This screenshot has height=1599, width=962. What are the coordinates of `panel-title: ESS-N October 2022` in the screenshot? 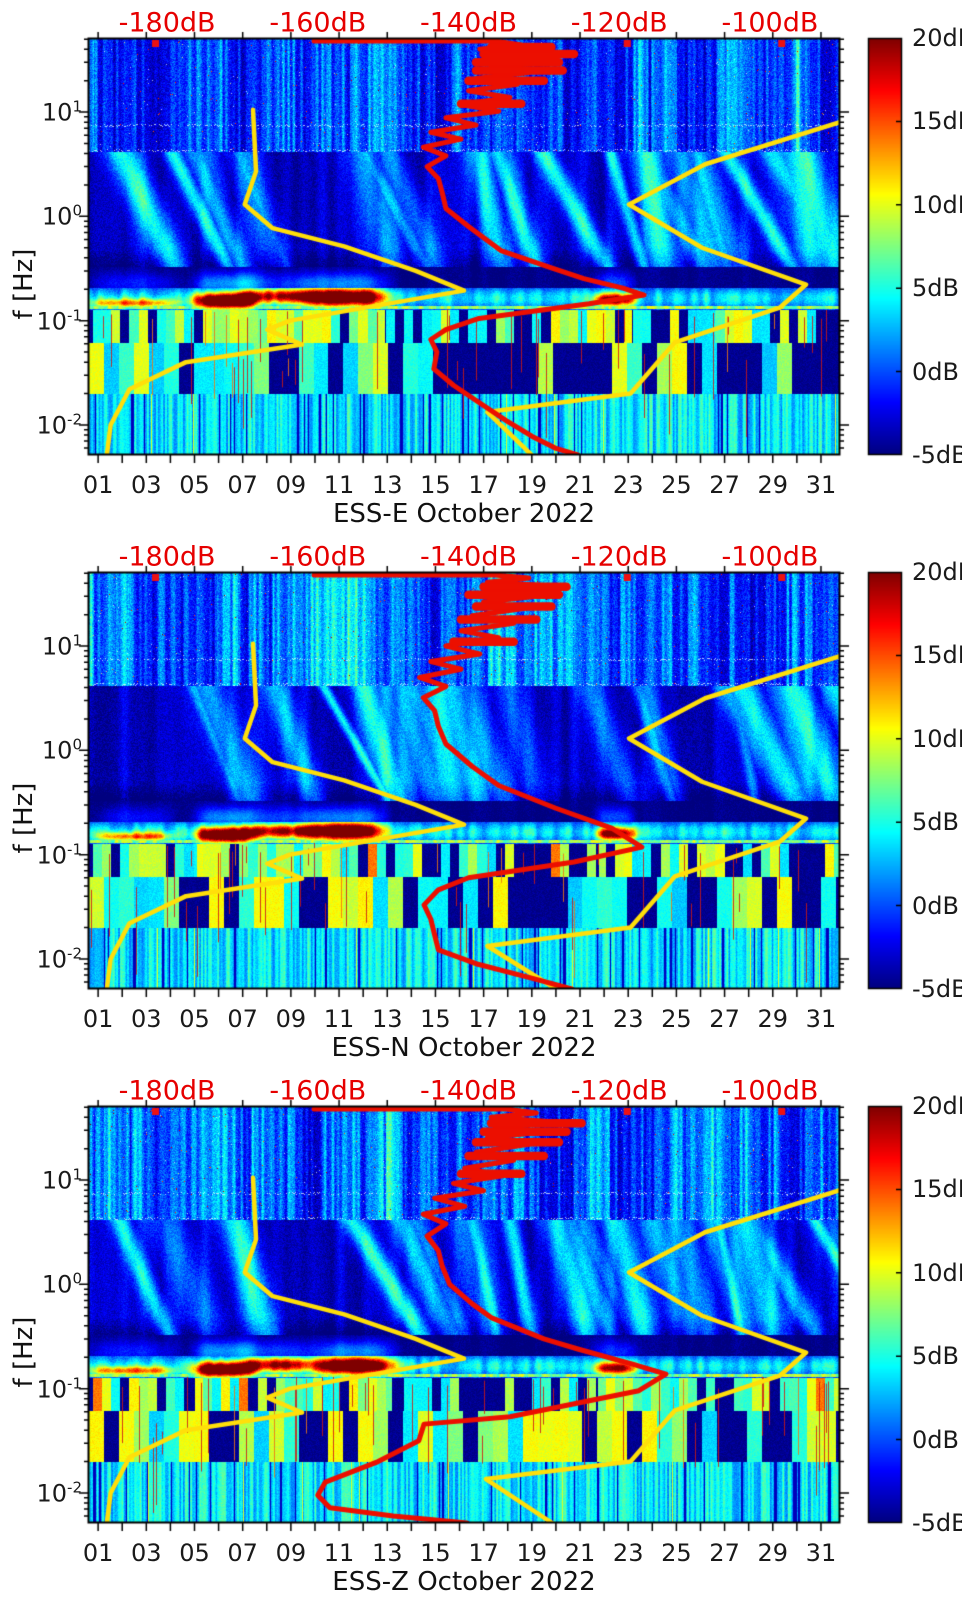 It's located at (464, 1048).